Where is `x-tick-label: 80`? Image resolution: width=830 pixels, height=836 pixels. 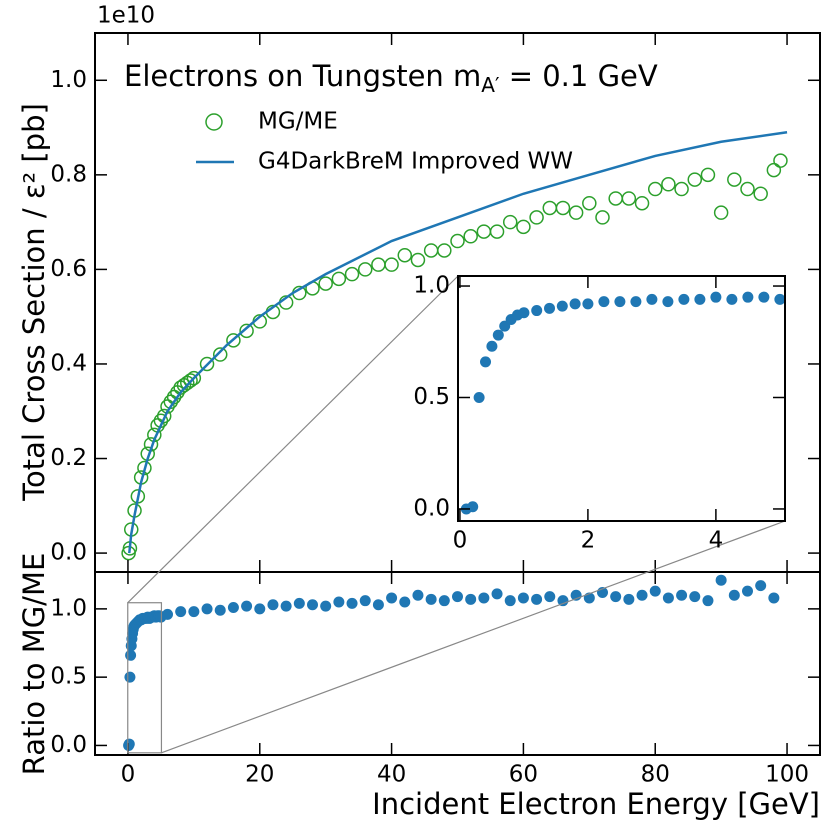
x-tick-label: 80 is located at coordinates (655, 775).